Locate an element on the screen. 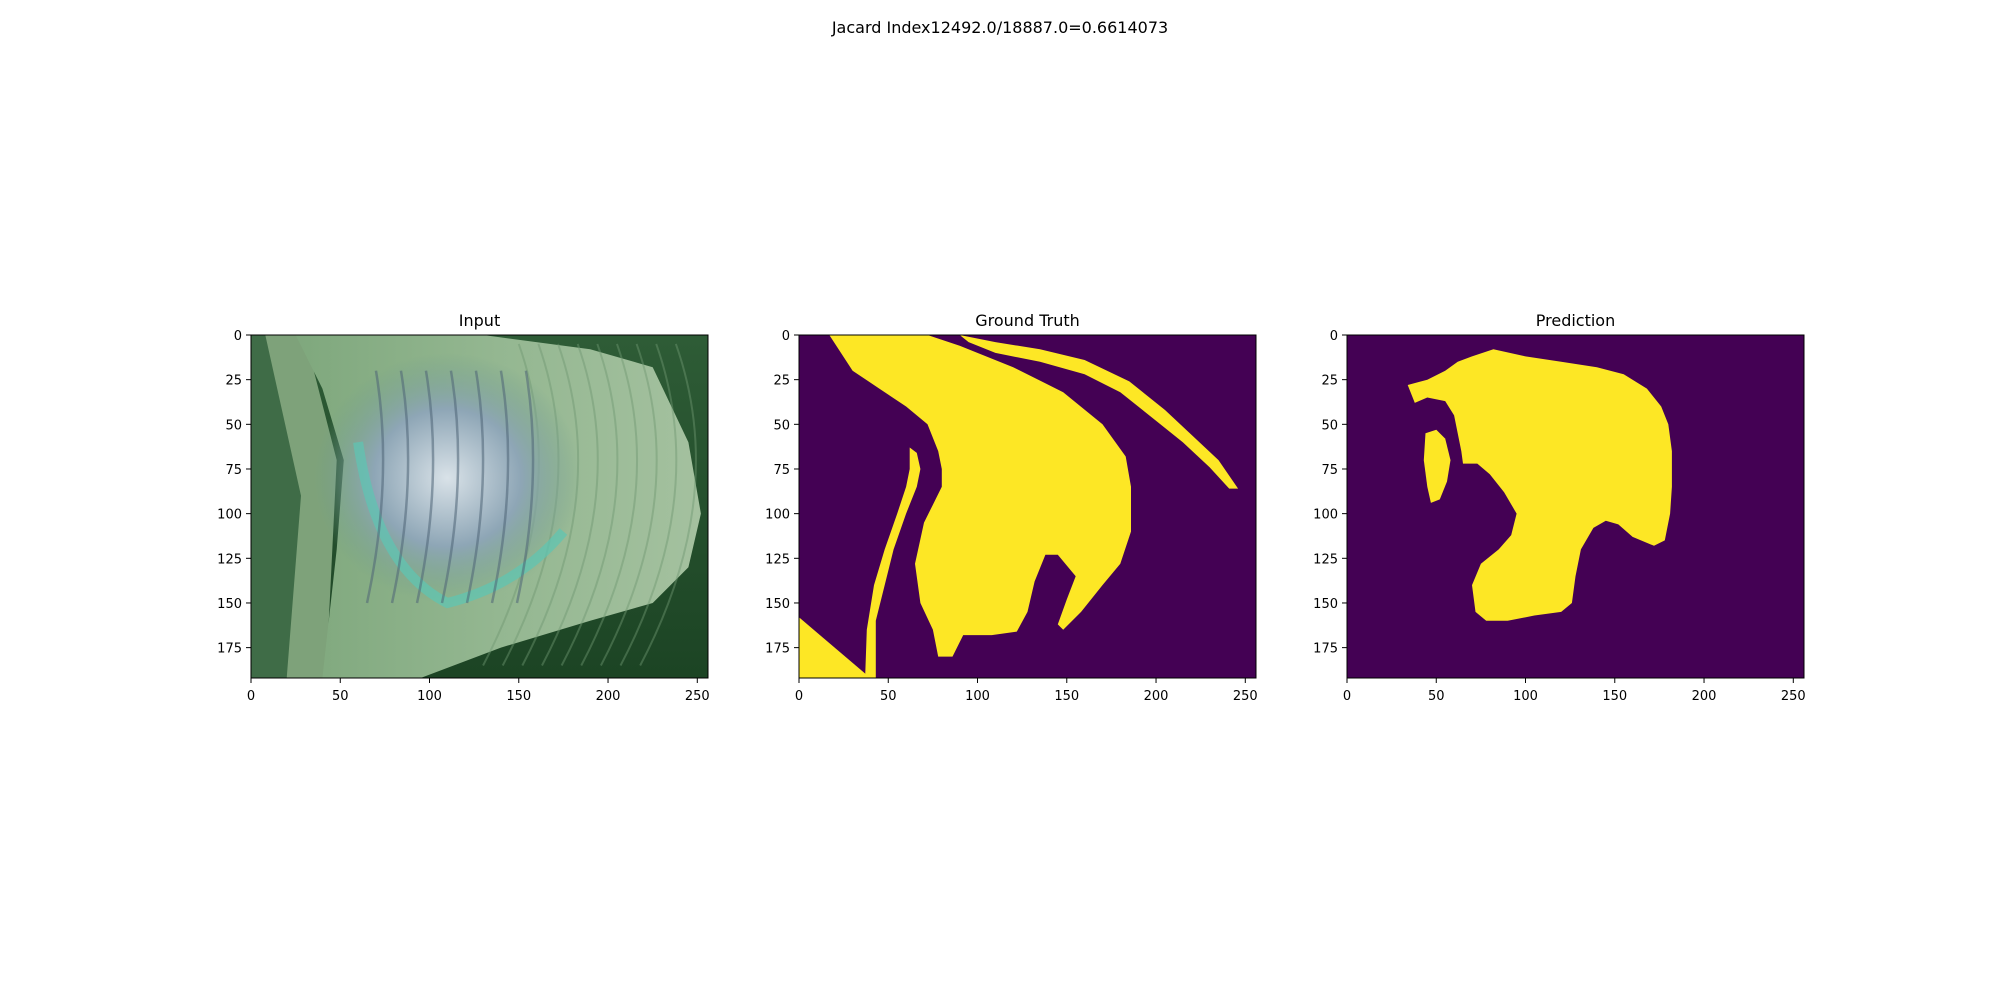 This screenshot has width=2000, height=1000. prediction-title: Prediction is located at coordinates (1575, 320).